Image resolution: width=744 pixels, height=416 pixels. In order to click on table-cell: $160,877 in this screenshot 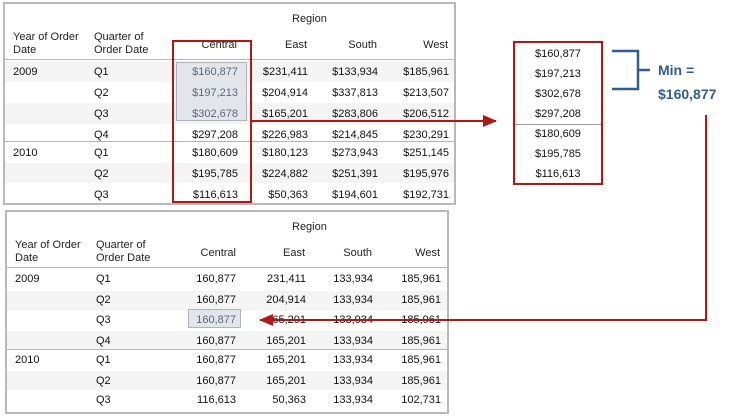, I will do `click(215, 72)`.